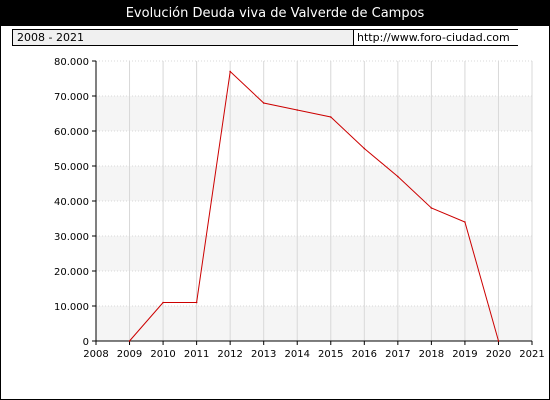 Image resolution: width=550 pixels, height=400 pixels. Describe the element at coordinates (433, 37) in the screenshot. I see `source-url: http://www.foro-ciudad.com` at that location.